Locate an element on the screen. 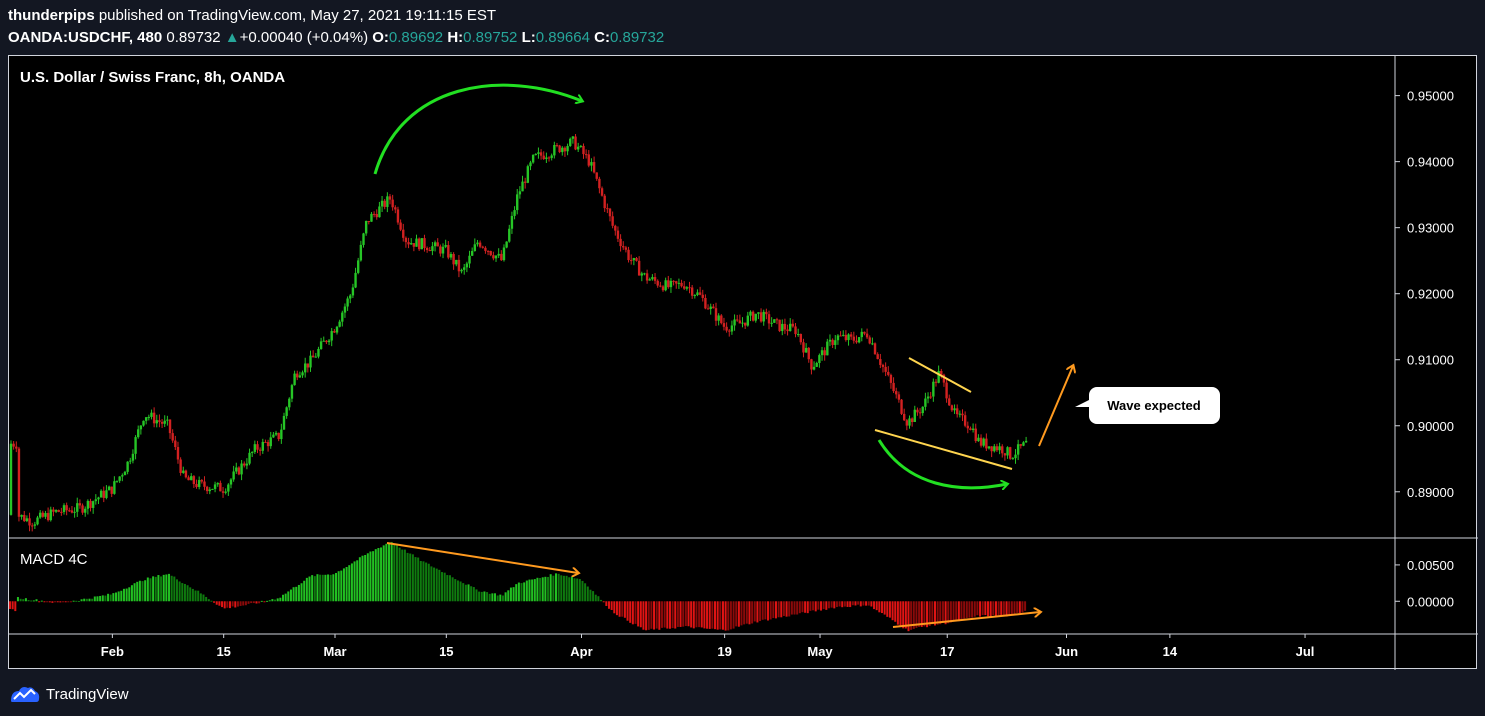 The height and width of the screenshot is (716, 1485). author-name: thunderpips is located at coordinates (51, 15).